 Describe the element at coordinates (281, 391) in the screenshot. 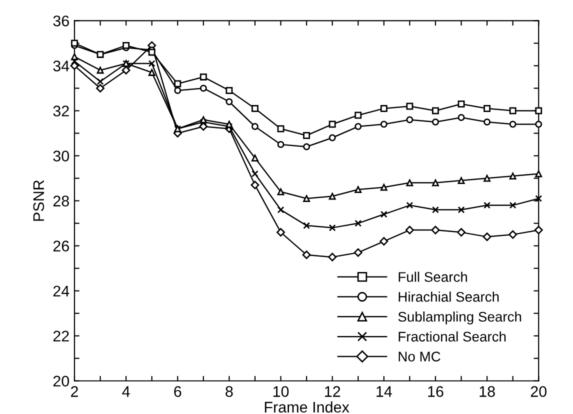

I see `x-tick-label: 10` at that location.